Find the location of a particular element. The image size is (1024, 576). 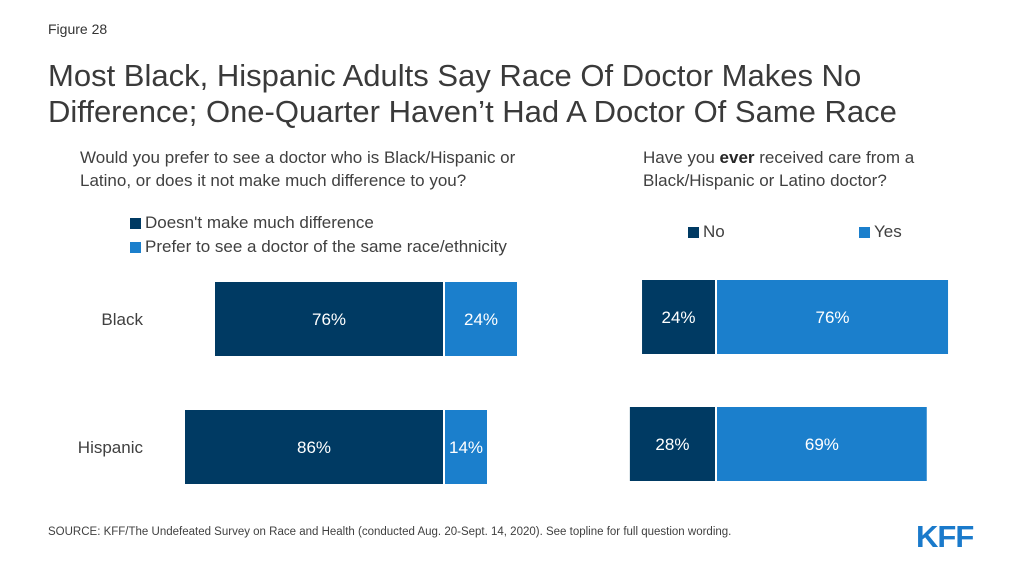

bar-prefer-to-see-a-doctor-of-the-same-race-ethnicity-hispanic is located at coordinates (466, 447).